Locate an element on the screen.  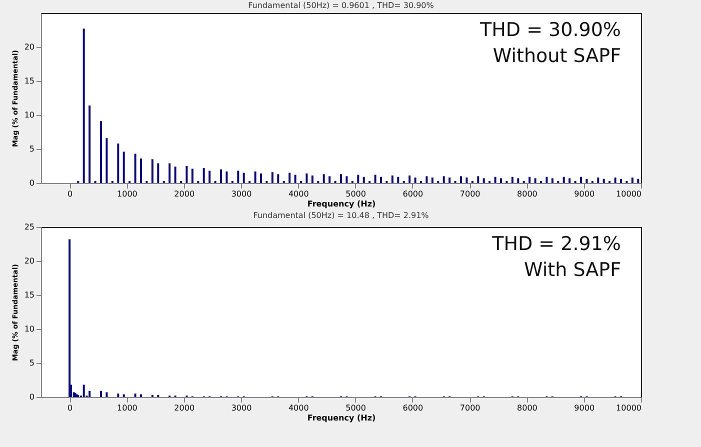
x-tick-label: 10000 is located at coordinates (629, 408).